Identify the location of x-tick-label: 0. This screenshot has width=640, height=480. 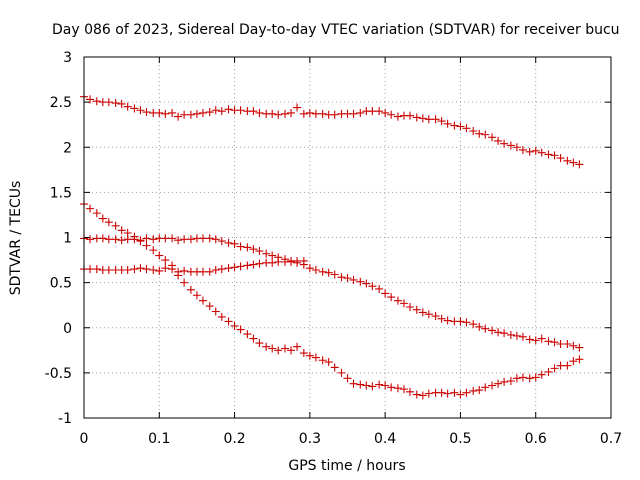
(84, 439).